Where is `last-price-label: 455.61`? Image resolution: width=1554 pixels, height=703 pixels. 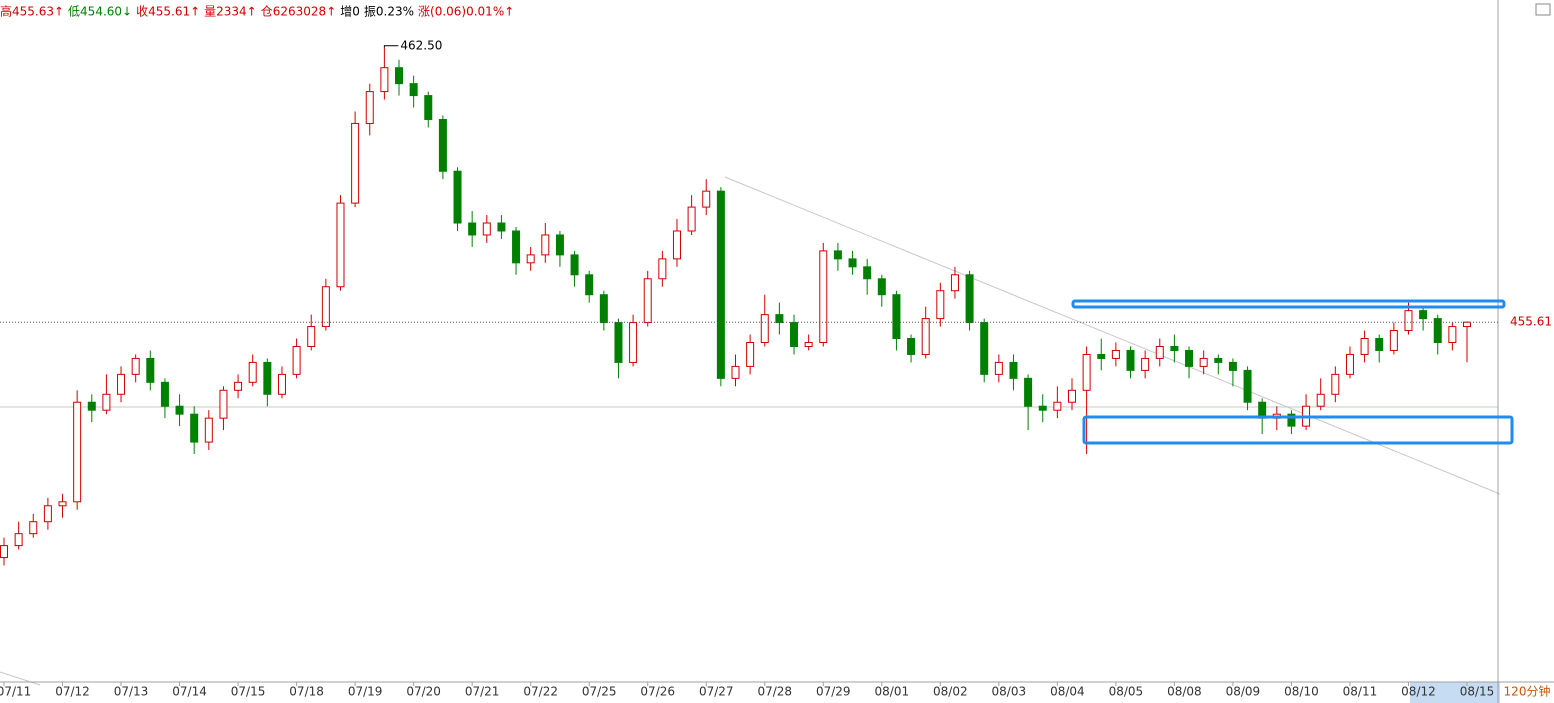 last-price-label: 455.61 is located at coordinates (1531, 322).